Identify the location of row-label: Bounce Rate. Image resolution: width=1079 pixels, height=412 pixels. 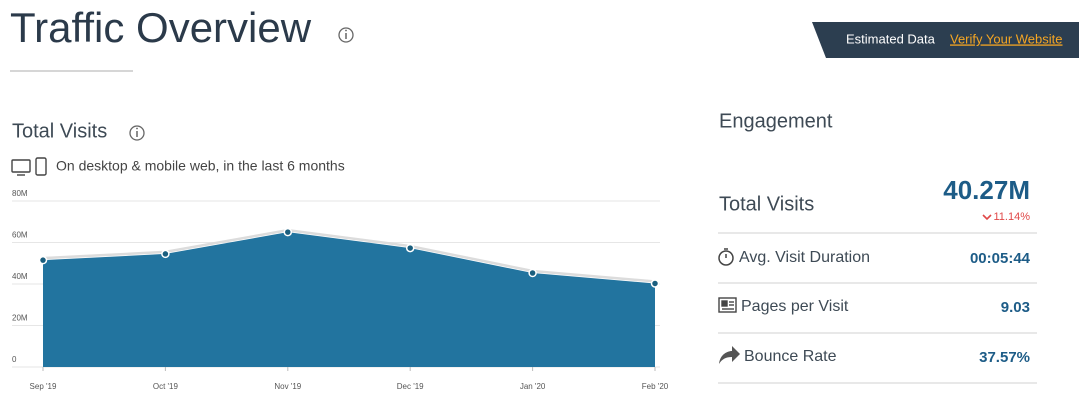
(790, 356).